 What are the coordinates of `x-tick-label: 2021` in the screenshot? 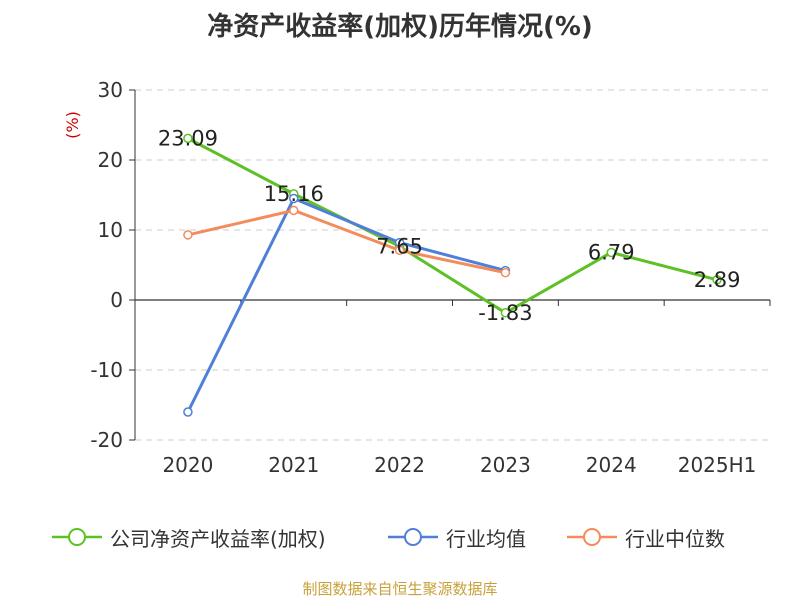 It's located at (293, 465).